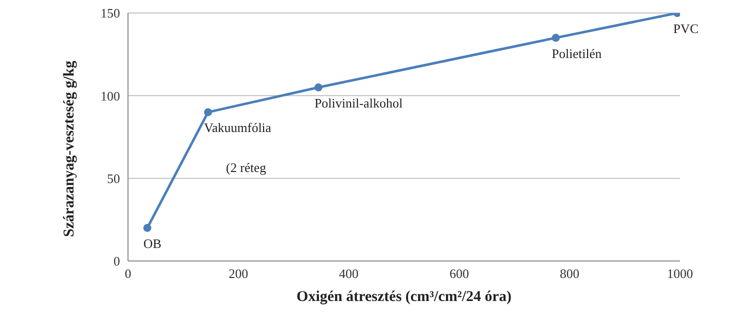  I want to click on annotation: Polivinil-alkohol, so click(358, 102).